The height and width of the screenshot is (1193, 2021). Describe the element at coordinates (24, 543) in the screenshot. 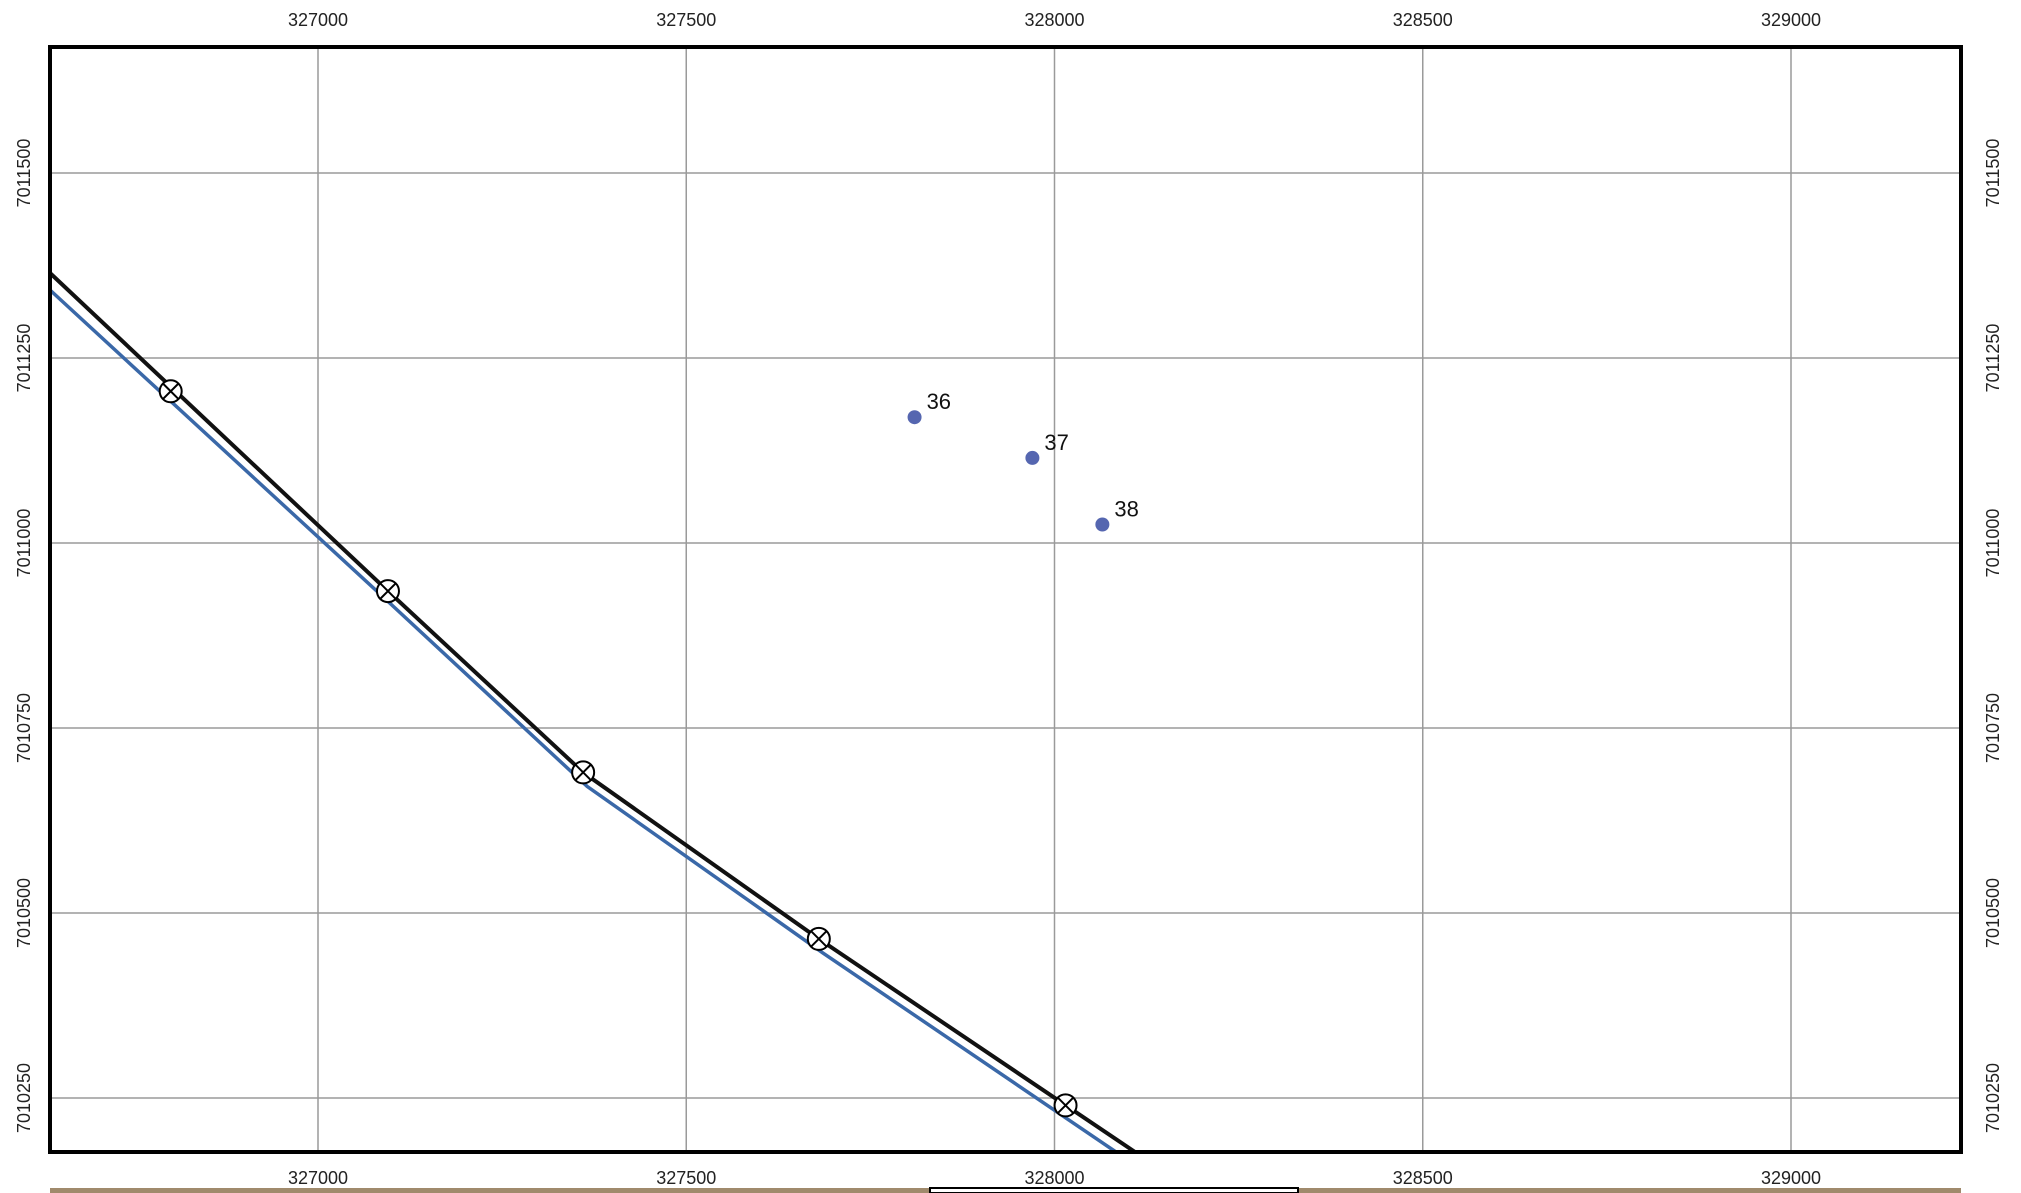

I see `y-tick-label-left: 7011000` at that location.